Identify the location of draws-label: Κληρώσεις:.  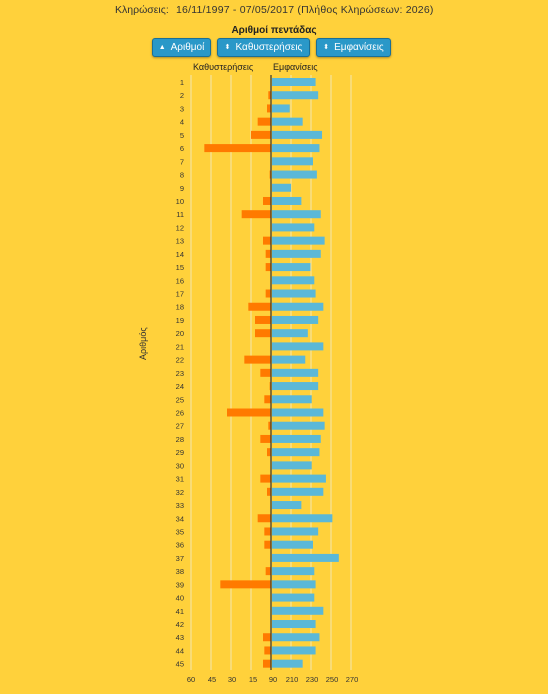
(142, 10).